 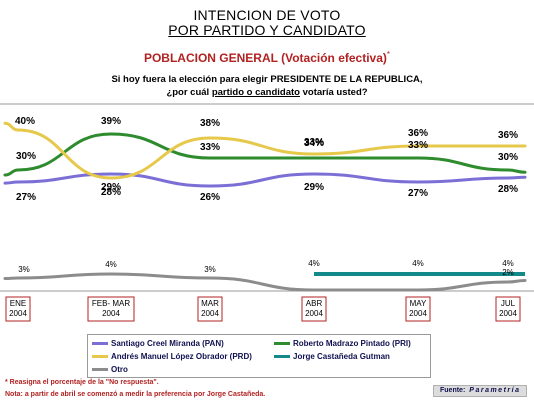 I want to click on x-tick-label-0-1: 2004, so click(x=18, y=313).